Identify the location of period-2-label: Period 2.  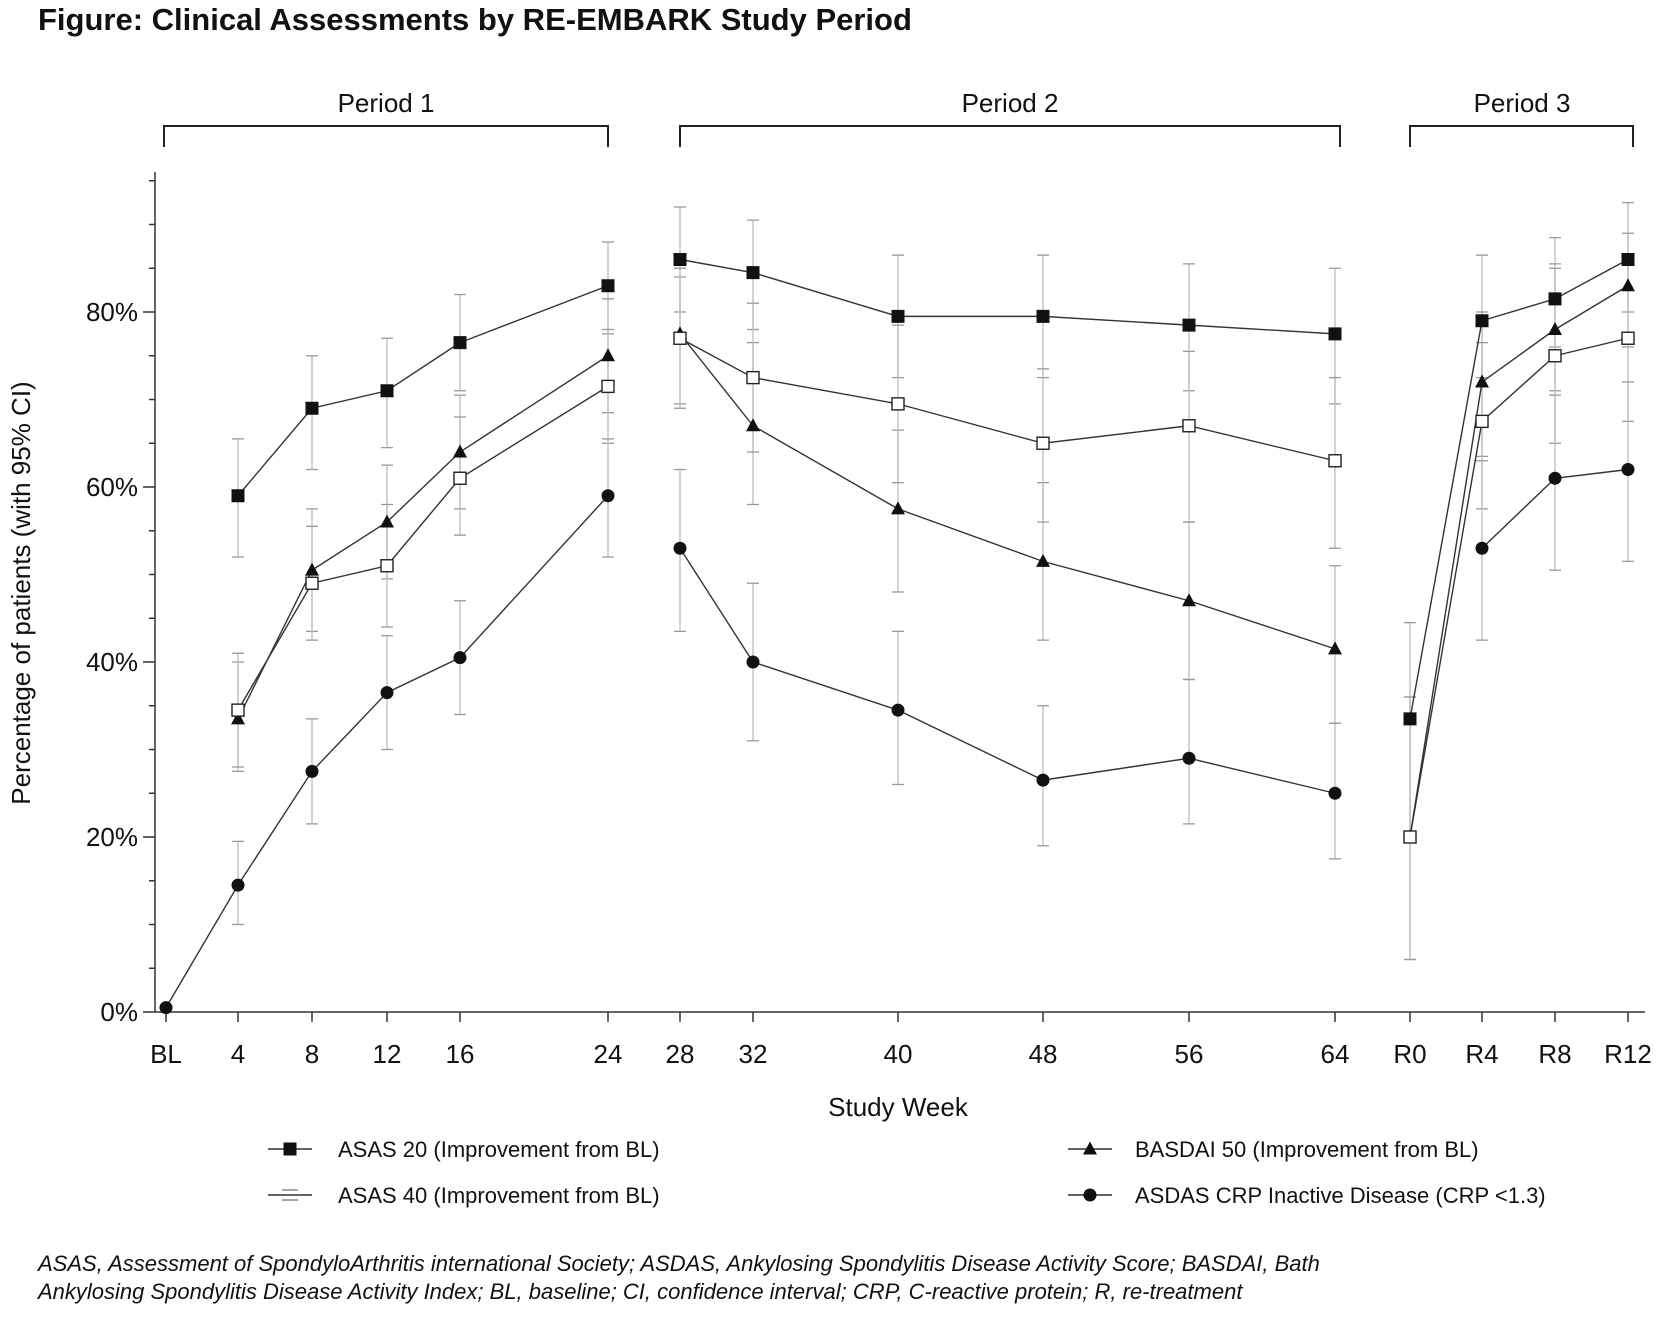
(1010, 103).